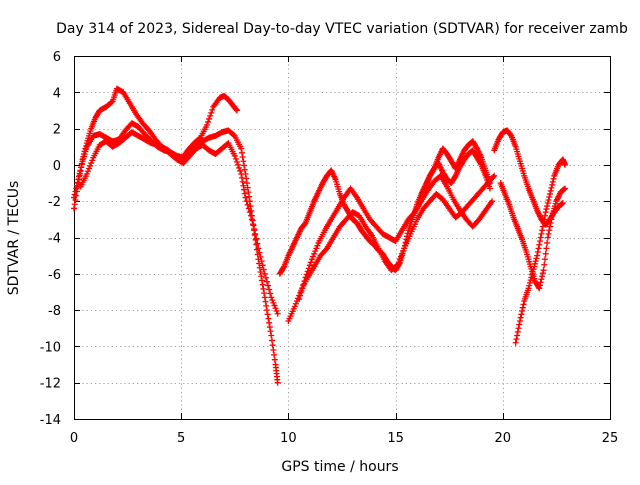 This screenshot has width=640, height=485. I want to click on x-tick-label: 10, so click(288, 438).